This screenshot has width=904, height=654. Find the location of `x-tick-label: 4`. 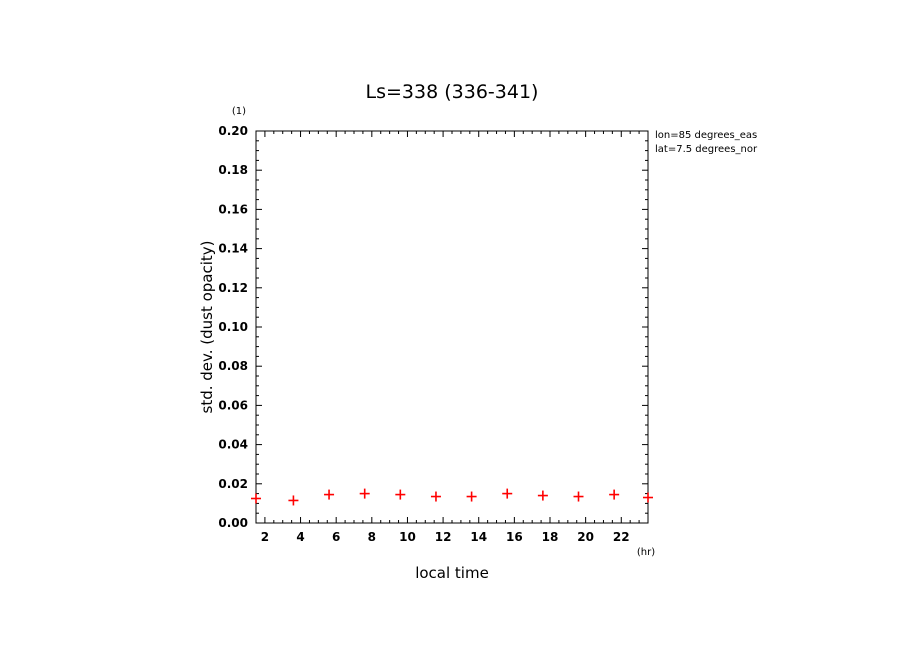

x-tick-label: 4 is located at coordinates (300, 537).